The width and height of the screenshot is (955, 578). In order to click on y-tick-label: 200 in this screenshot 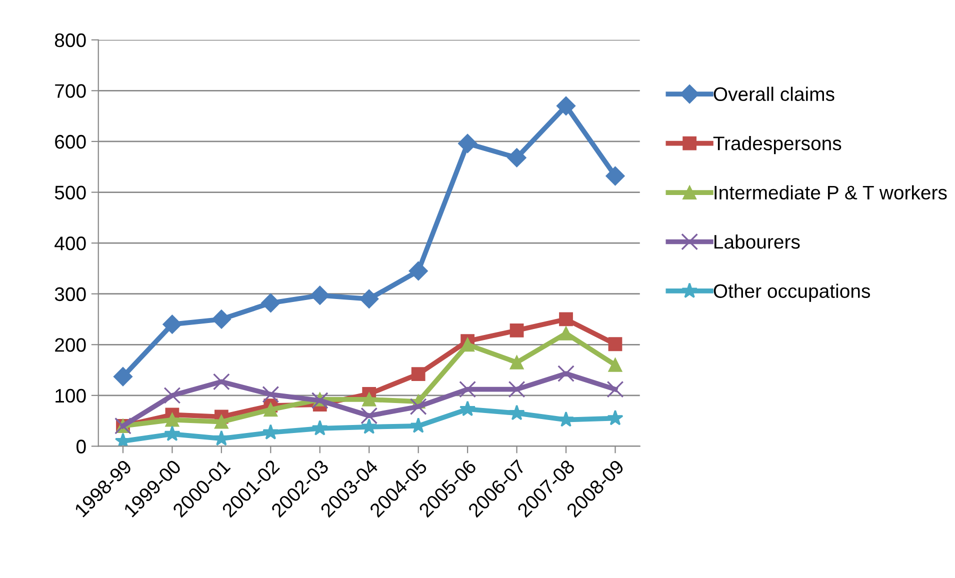, I will do `click(70, 345)`.